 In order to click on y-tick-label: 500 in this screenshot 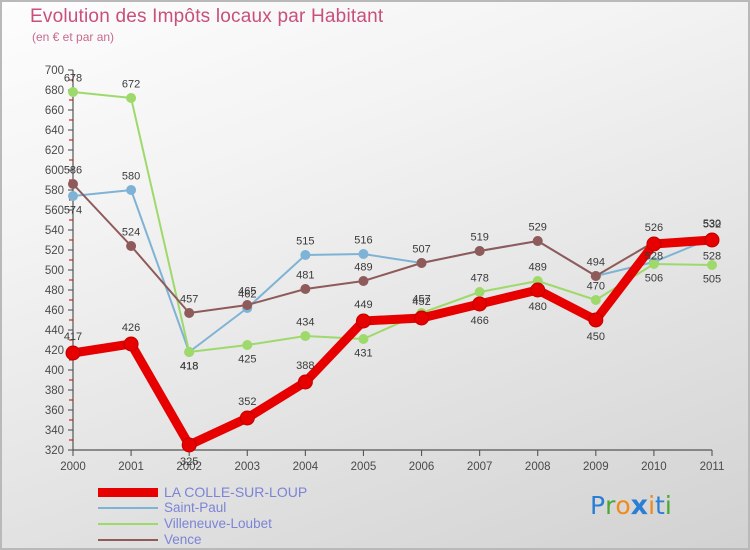, I will do `click(54, 271)`.